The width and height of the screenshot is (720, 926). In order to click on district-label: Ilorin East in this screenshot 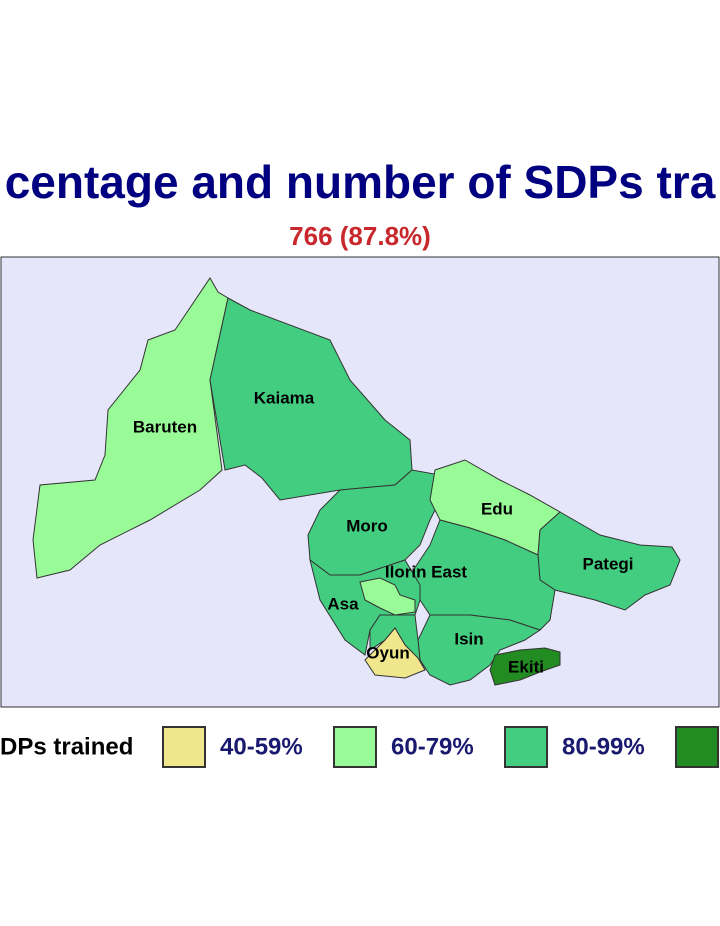, I will do `click(426, 571)`.